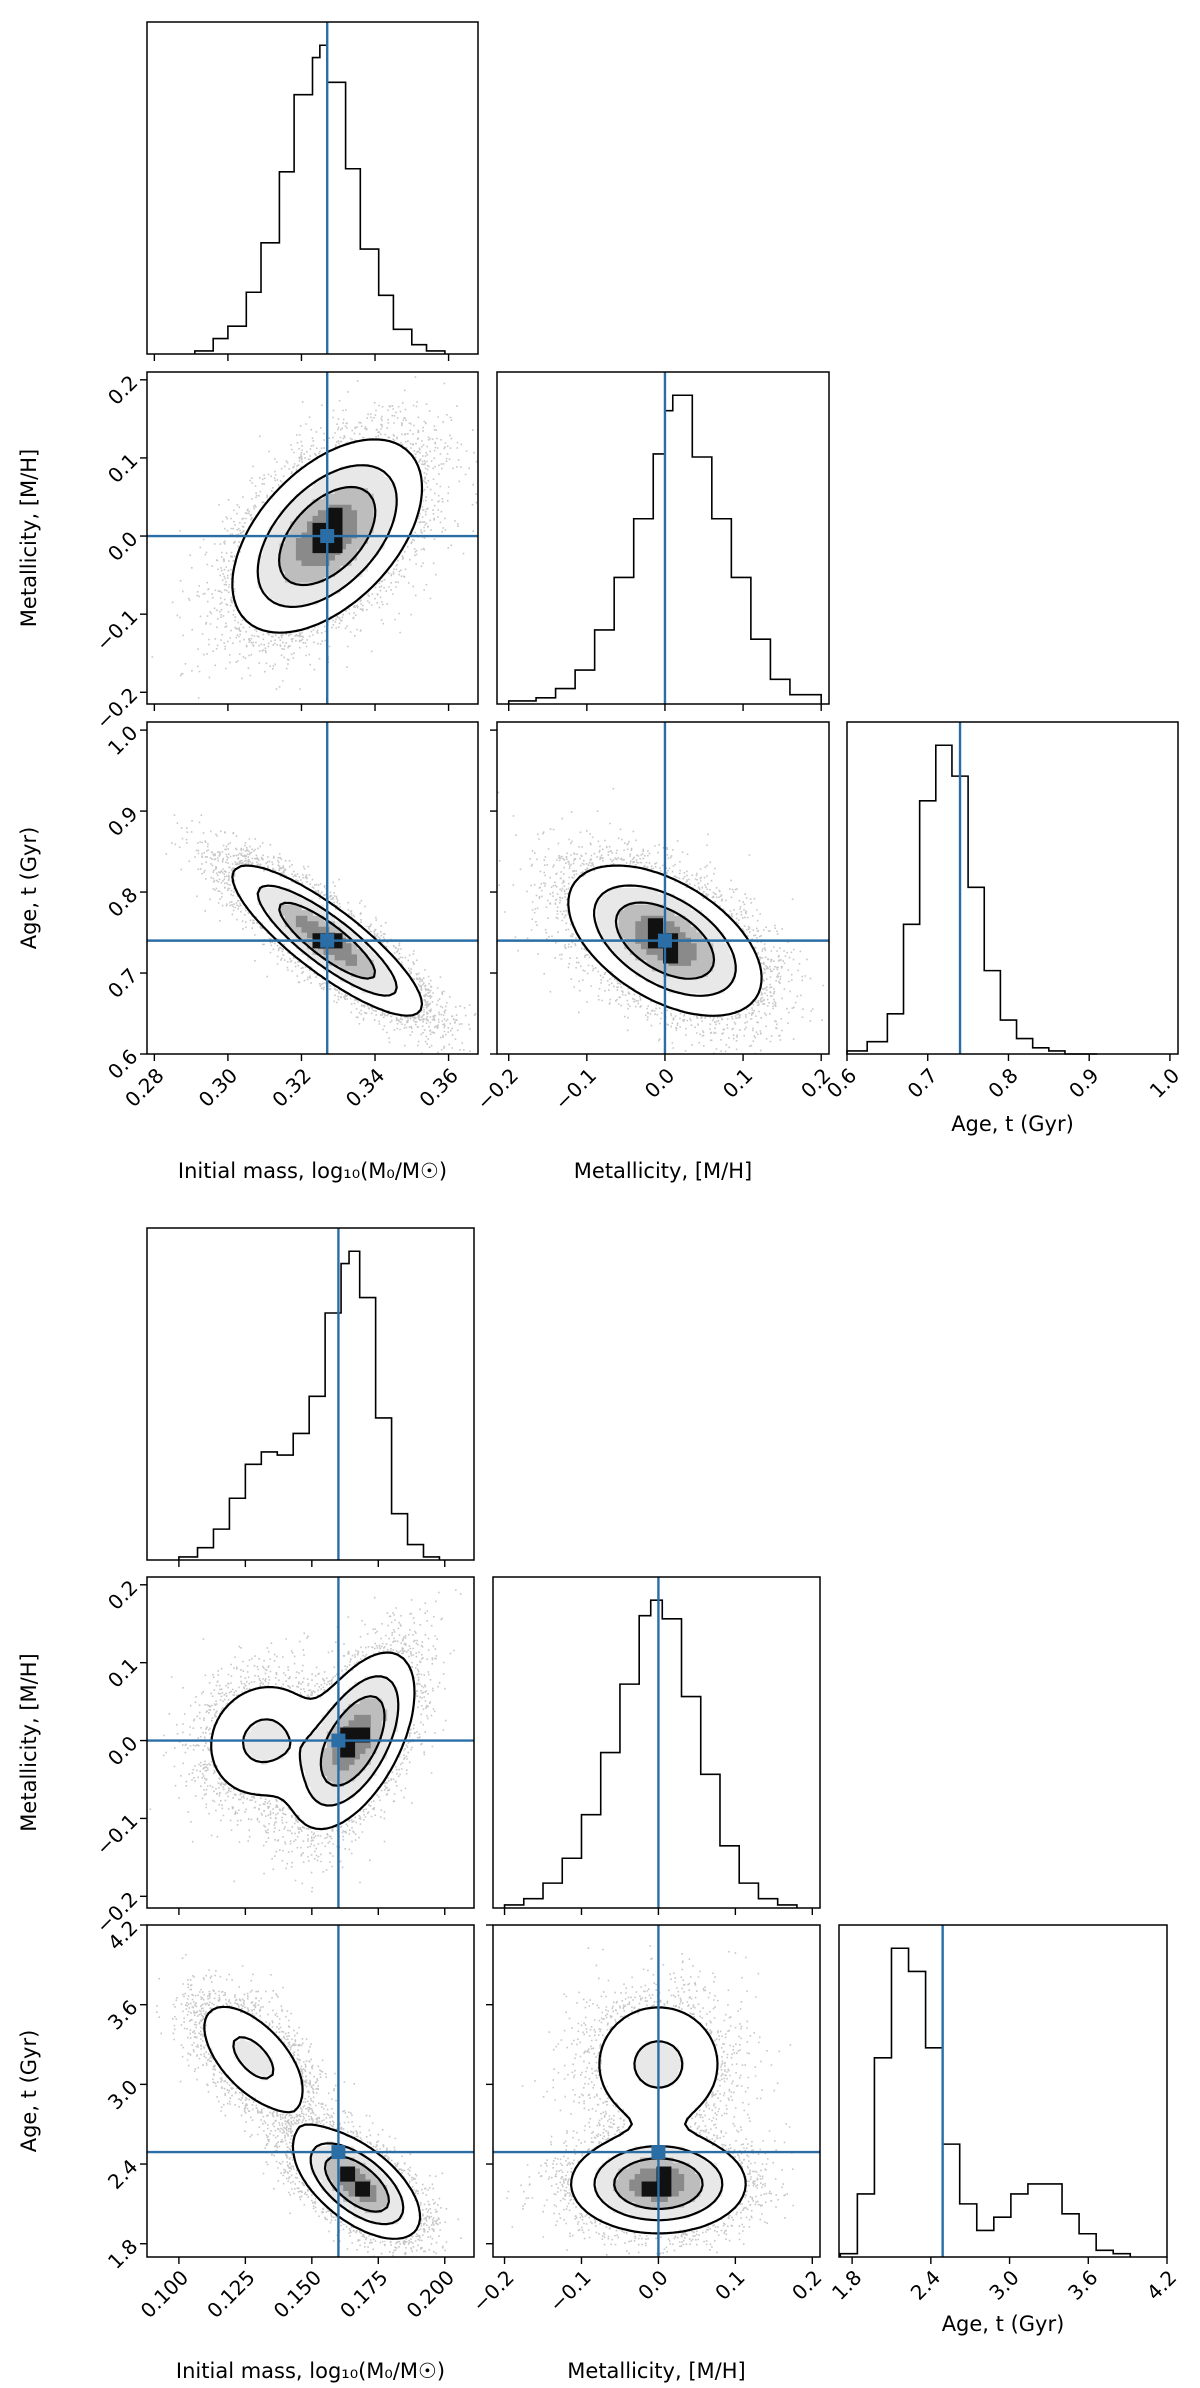 This screenshot has width=1200, height=2388. What do you see at coordinates (122, 2094) in the screenshot?
I see `y-tick-label: 3.0` at bounding box center [122, 2094].